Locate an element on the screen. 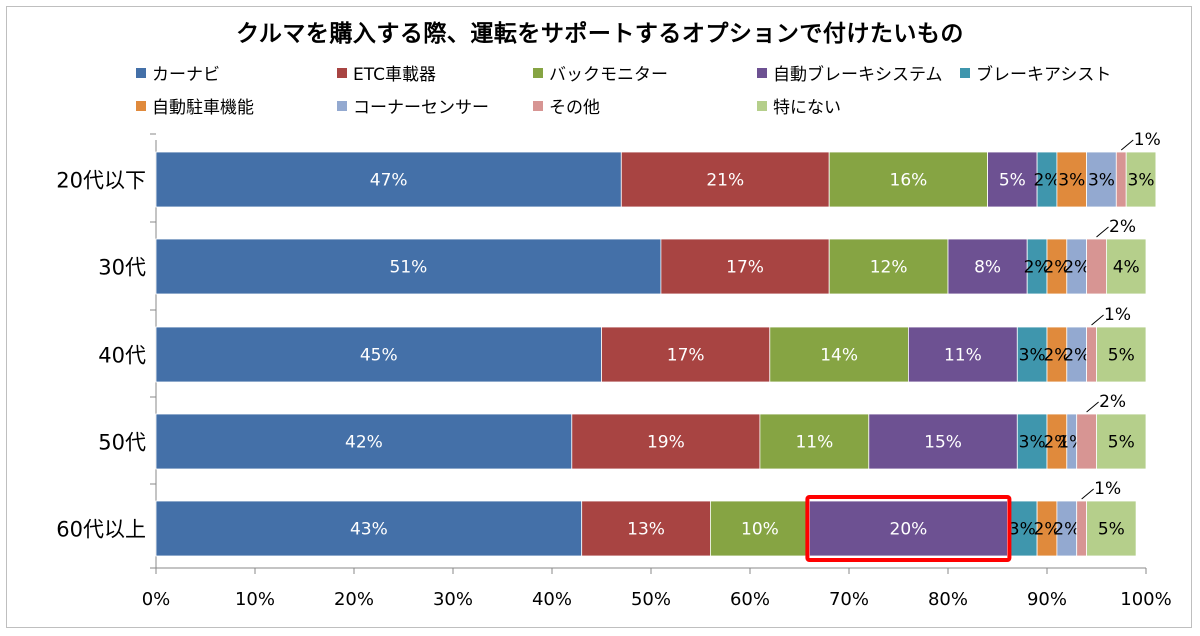  legend-label: ETC車載器 is located at coordinates (394, 75).